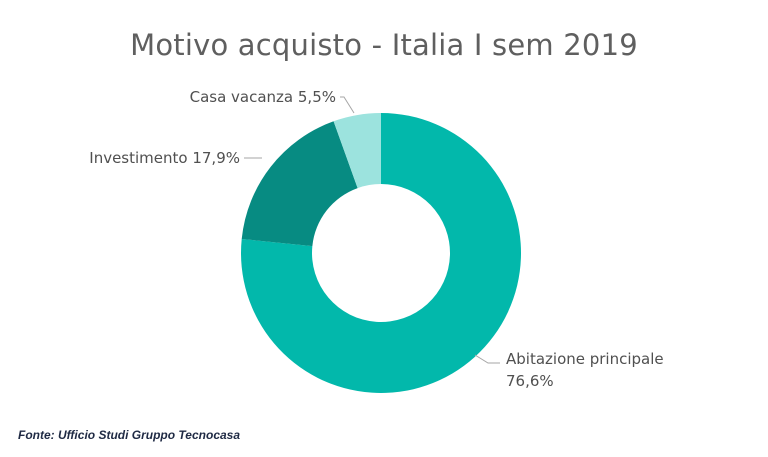 This screenshot has height=457, width=768. Describe the element at coordinates (357, 151) in the screenshot. I see `slice-casa-vacanza` at that location.